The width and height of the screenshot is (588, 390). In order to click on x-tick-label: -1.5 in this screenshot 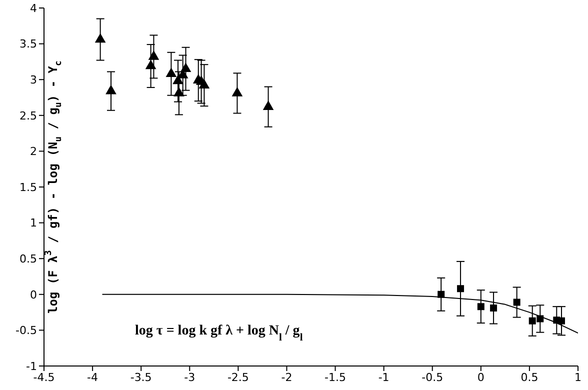, I will do `click(335, 377)`.